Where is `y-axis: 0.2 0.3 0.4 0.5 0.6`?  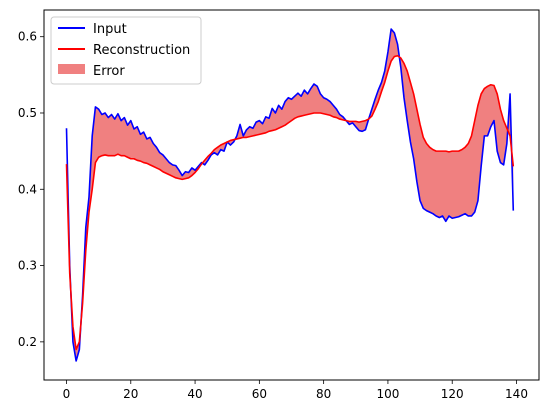 y-axis: 0.2 0.3 0.4 0.5 0.6 is located at coordinates (31, 189).